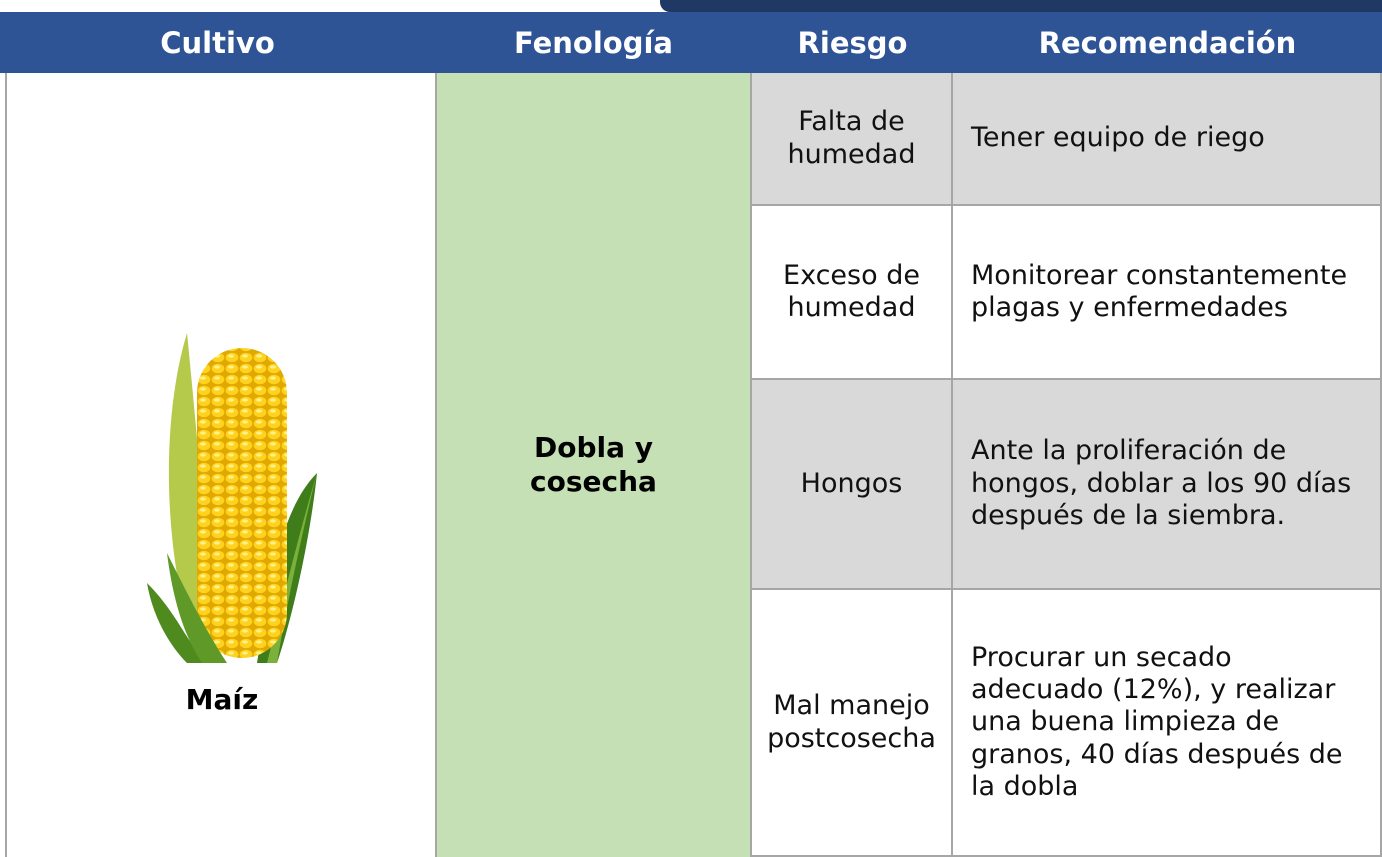  Describe the element at coordinates (852, 42) in the screenshot. I see `header-riesgo: Riesgo` at that location.